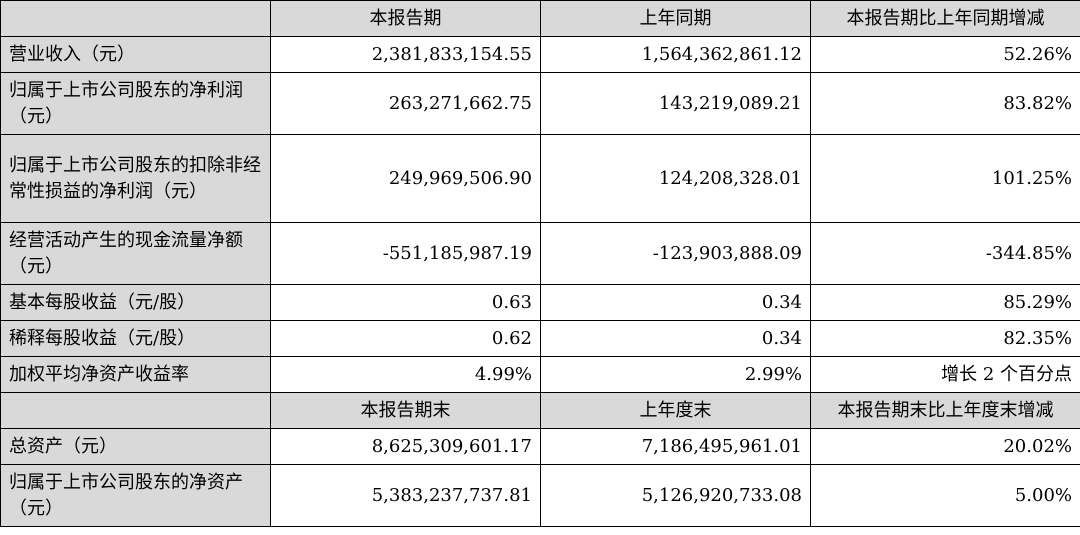  What do you see at coordinates (405, 103) in the screenshot?
I see `current-value: 263,271,662.75` at bounding box center [405, 103].